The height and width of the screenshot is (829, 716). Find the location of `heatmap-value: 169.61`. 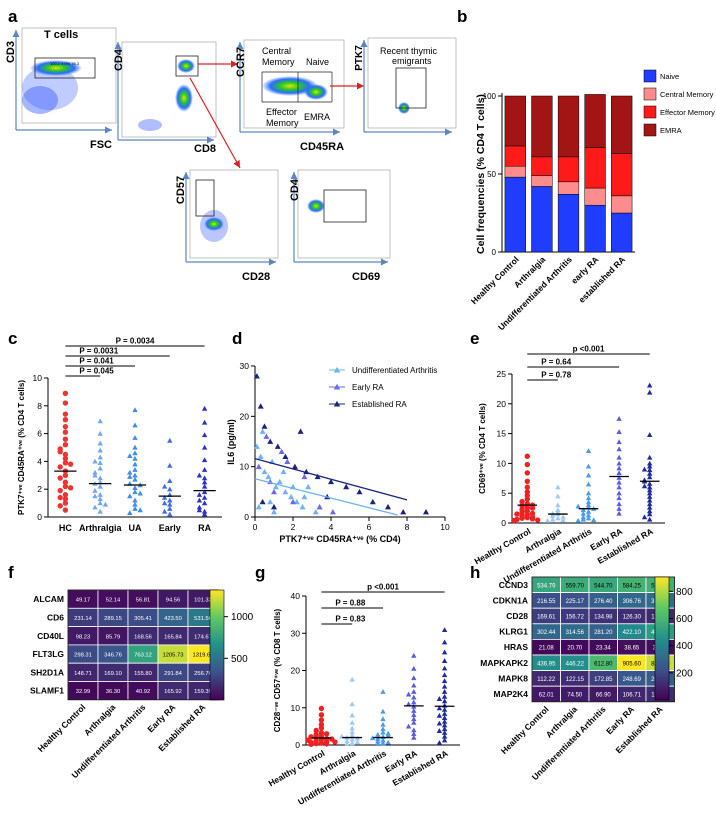

heatmap-value: 169.61 is located at coordinates (546, 618).